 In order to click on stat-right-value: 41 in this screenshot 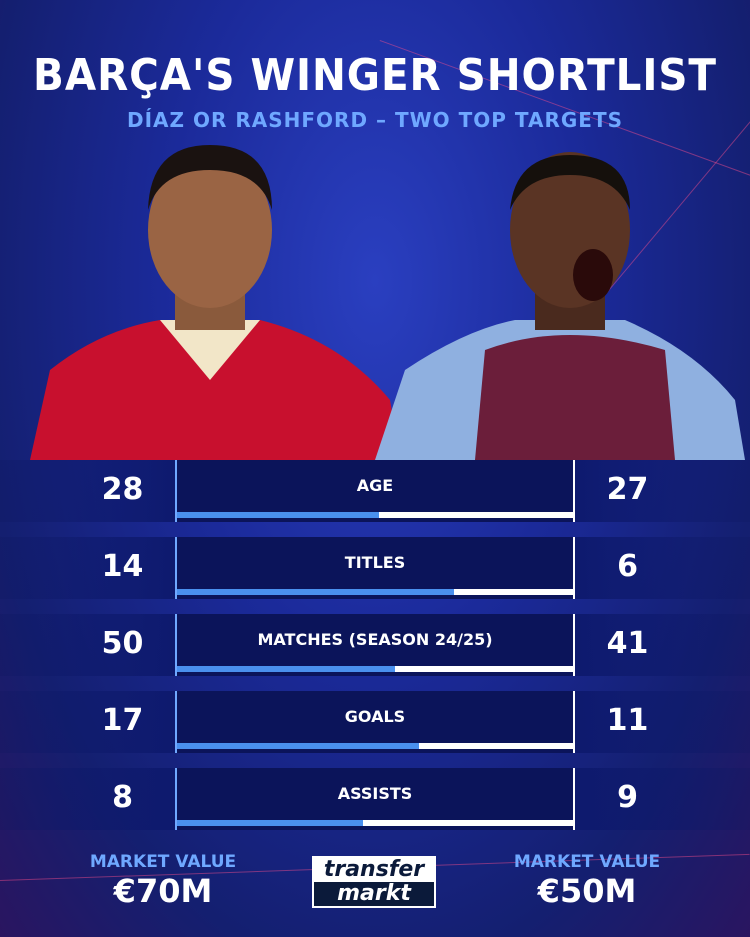, I will do `click(627, 643)`.